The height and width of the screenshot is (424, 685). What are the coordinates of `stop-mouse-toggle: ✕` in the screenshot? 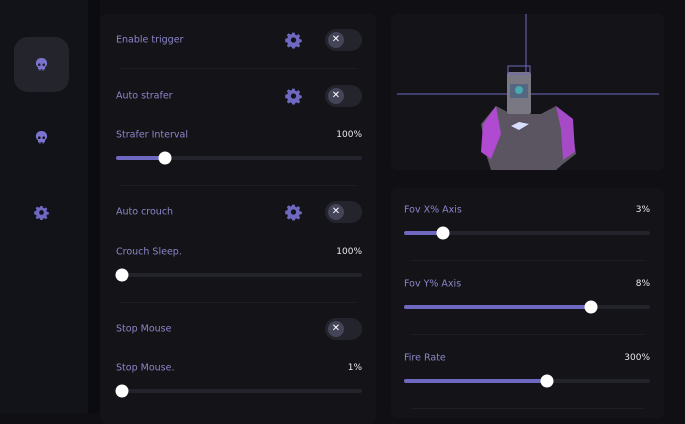 It's located at (343, 329).